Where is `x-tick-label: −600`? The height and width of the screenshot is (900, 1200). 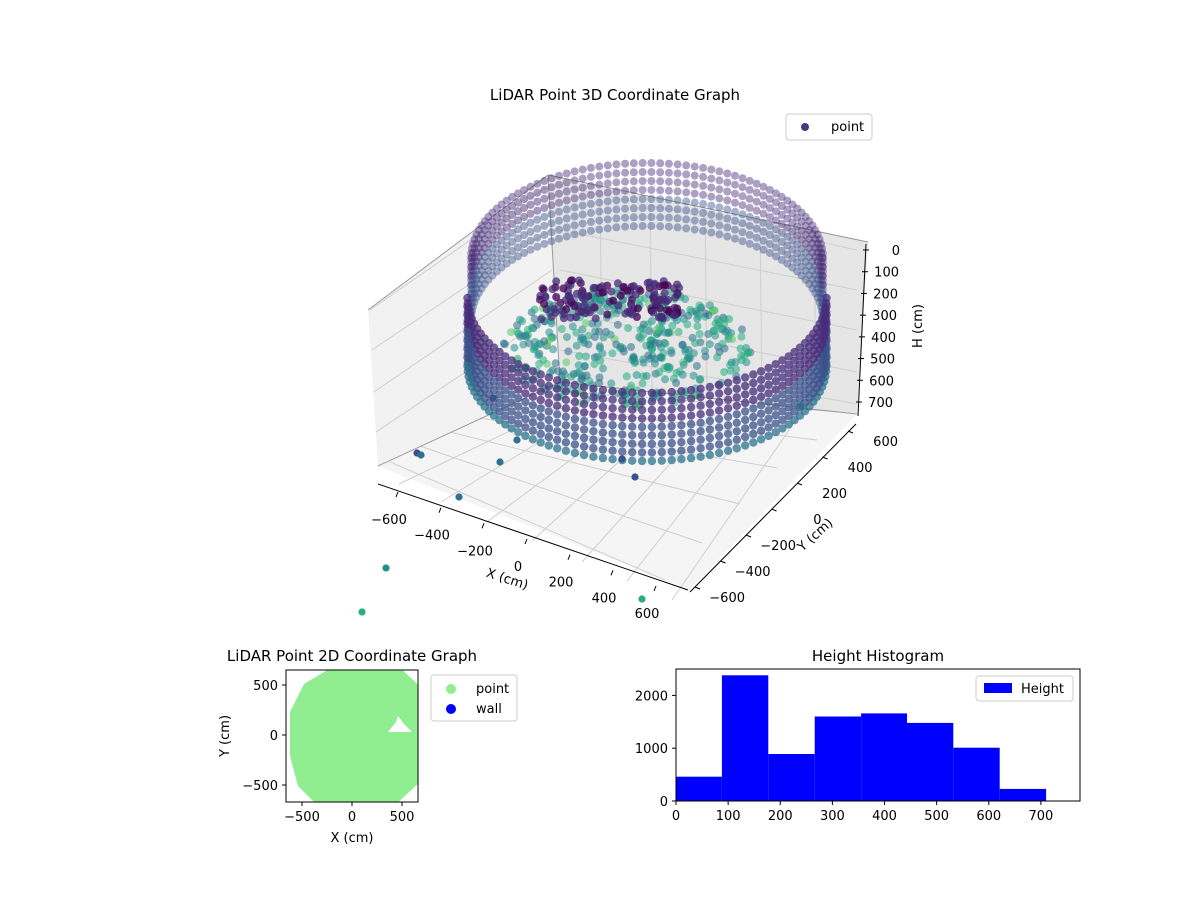 x-tick-label: −600 is located at coordinates (389, 520).